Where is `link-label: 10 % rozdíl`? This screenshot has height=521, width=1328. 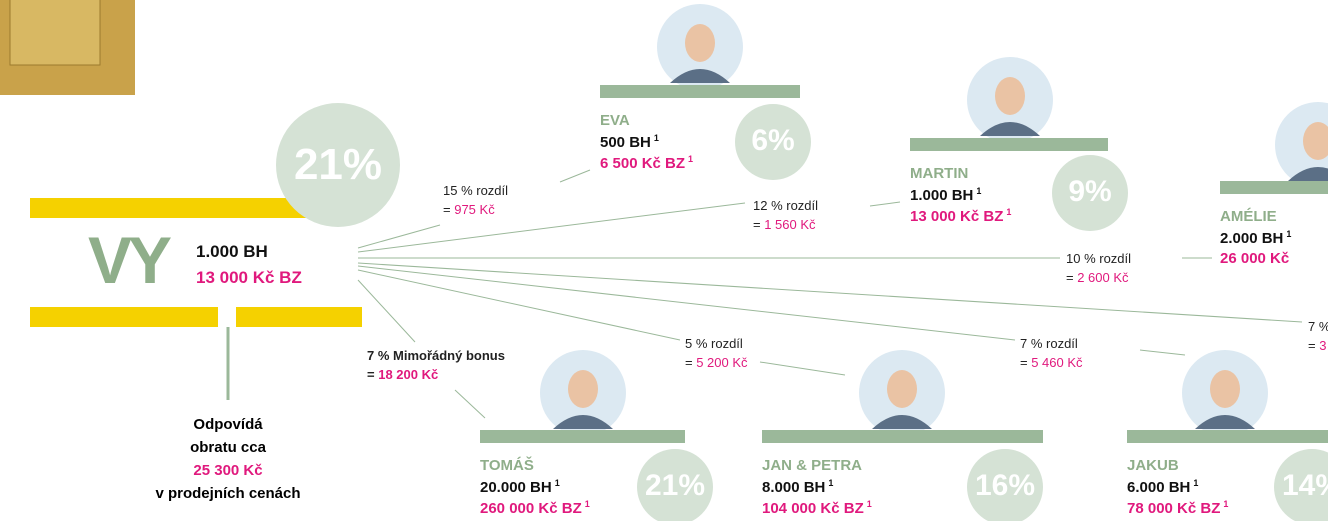
link-label: 10 % rozdíl is located at coordinates (1099, 258).